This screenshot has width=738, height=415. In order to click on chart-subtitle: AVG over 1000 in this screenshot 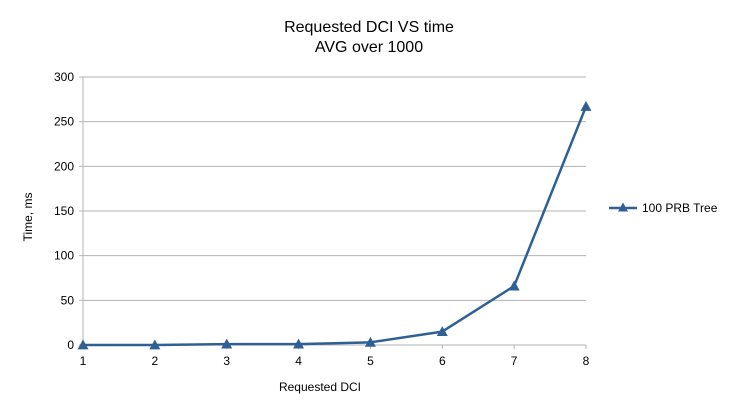, I will do `click(369, 47)`.